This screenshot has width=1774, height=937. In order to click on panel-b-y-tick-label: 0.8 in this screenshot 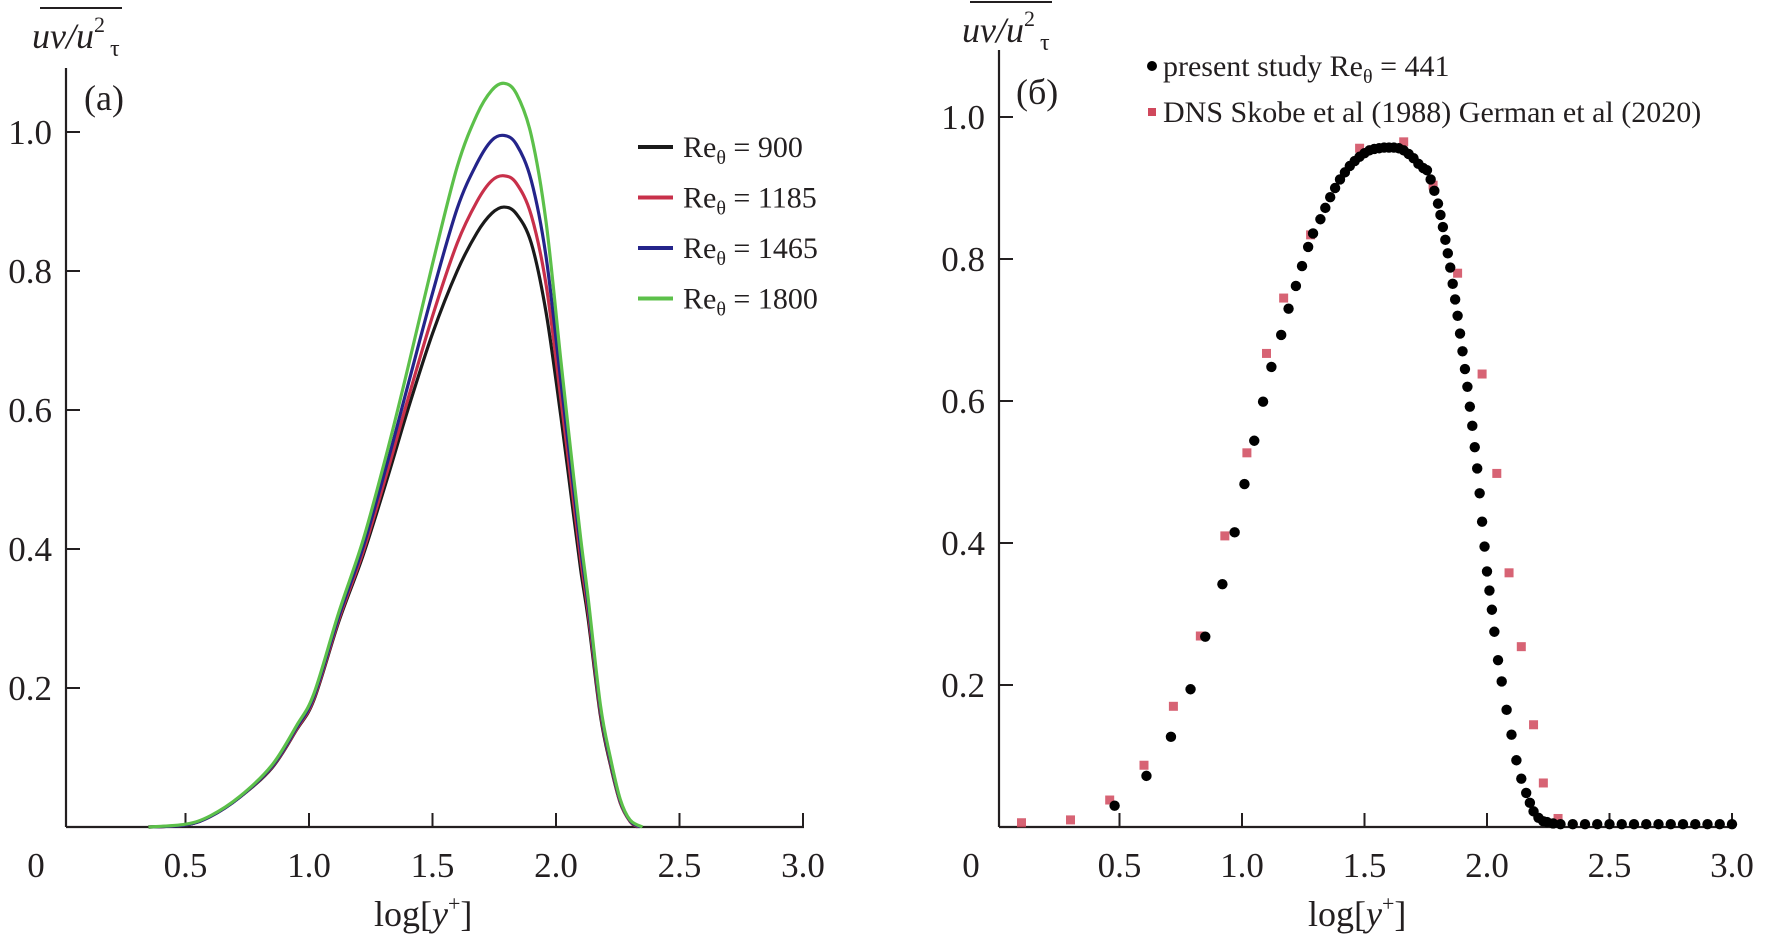, I will do `click(963, 259)`.